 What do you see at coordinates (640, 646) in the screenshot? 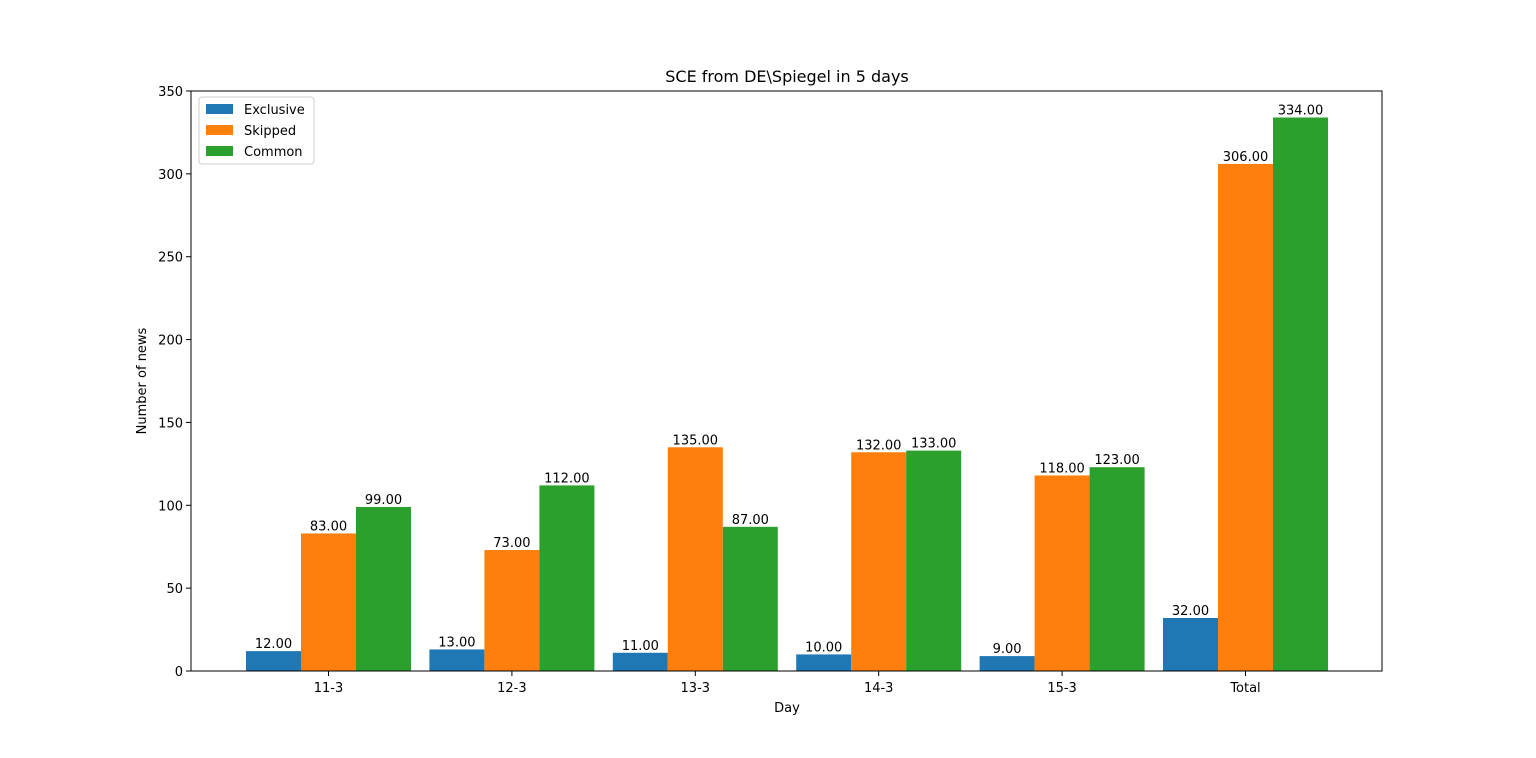
I see `bar-value-label: 11.00` at bounding box center [640, 646].